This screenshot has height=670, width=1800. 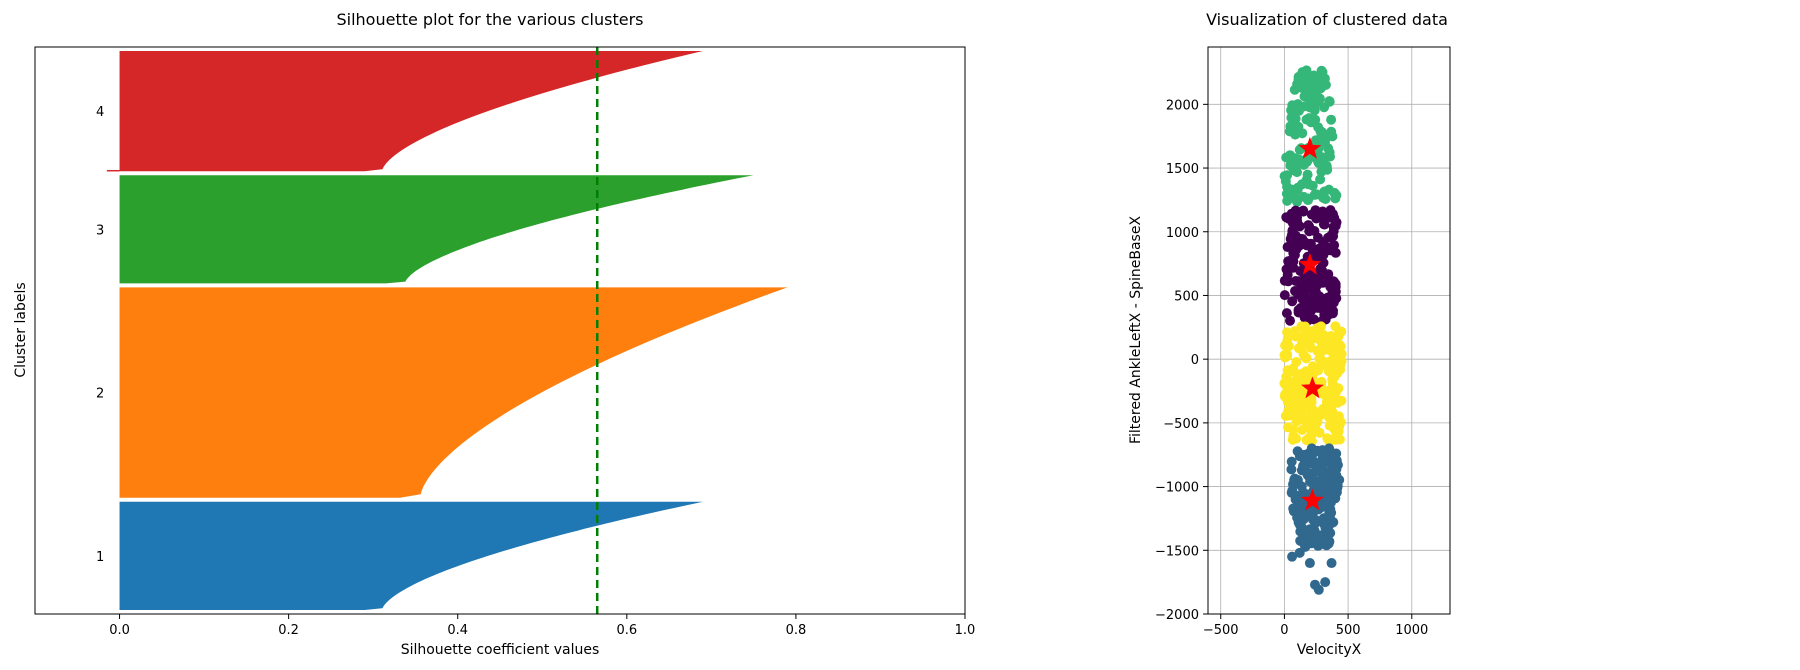 What do you see at coordinates (1315, 626) in the screenshot?
I see `scatter-x-ticks: −500 0 500 1000` at bounding box center [1315, 626].